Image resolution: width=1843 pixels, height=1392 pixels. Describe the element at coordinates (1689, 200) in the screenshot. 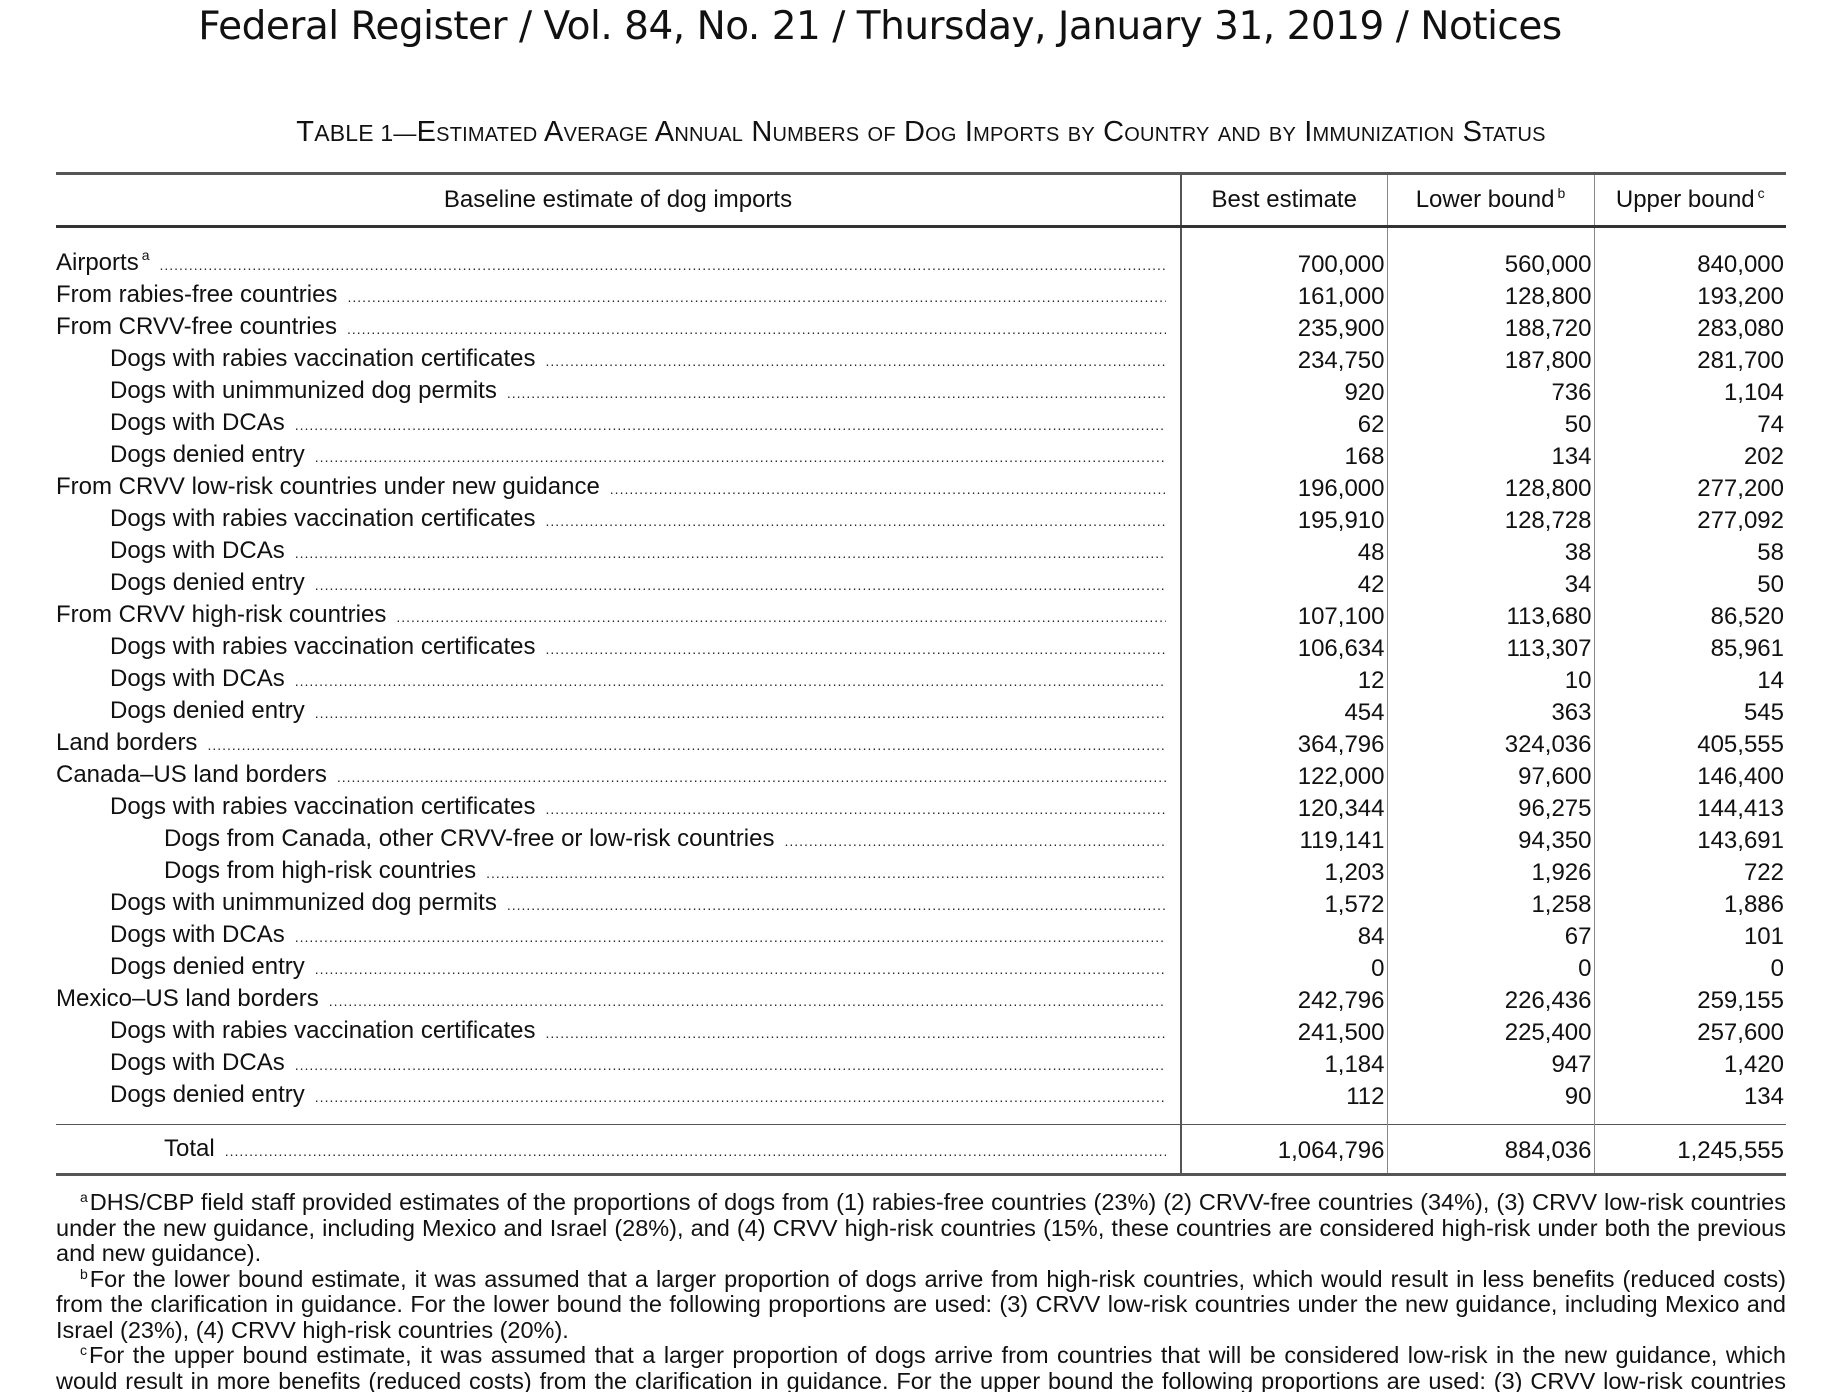

I see `column-header-upper: Upper bound c` at that location.